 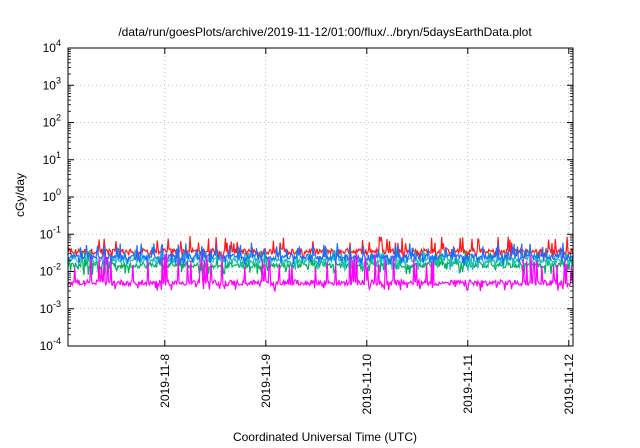 I want to click on x-tick-label: 2019-11-12, so click(x=569, y=384).